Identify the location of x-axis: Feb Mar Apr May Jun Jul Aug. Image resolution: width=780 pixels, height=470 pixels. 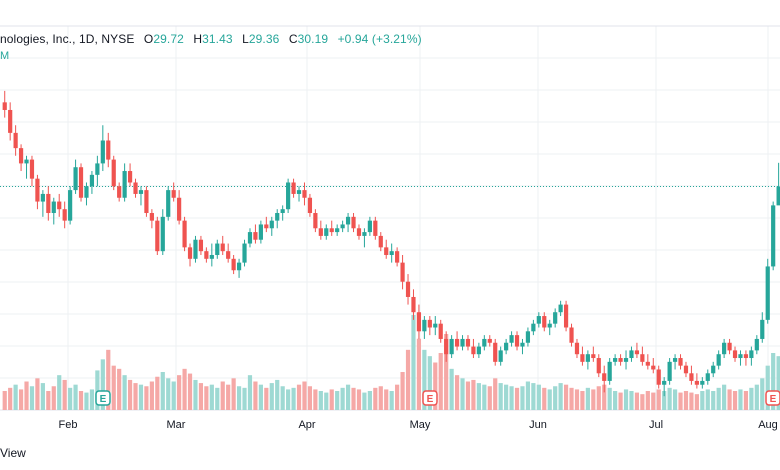
(418, 425).